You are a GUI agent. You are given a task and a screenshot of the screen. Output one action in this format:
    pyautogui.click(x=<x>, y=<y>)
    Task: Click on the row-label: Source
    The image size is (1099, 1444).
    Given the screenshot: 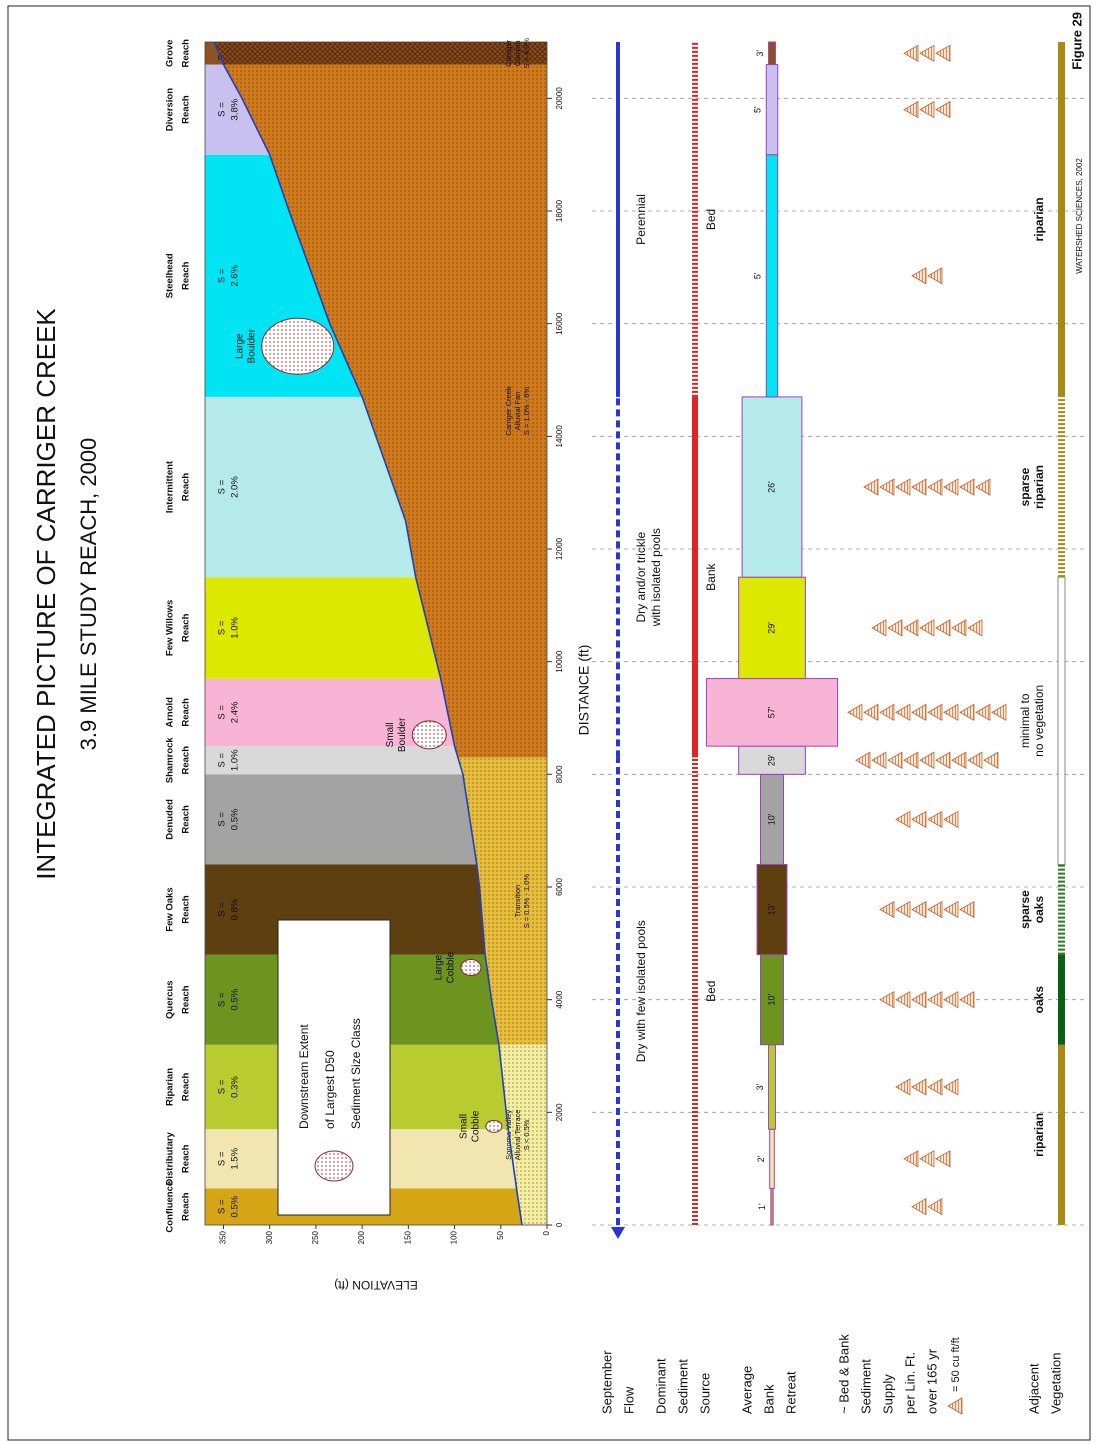 What is the action you would take?
    pyautogui.click(x=704, y=1393)
    